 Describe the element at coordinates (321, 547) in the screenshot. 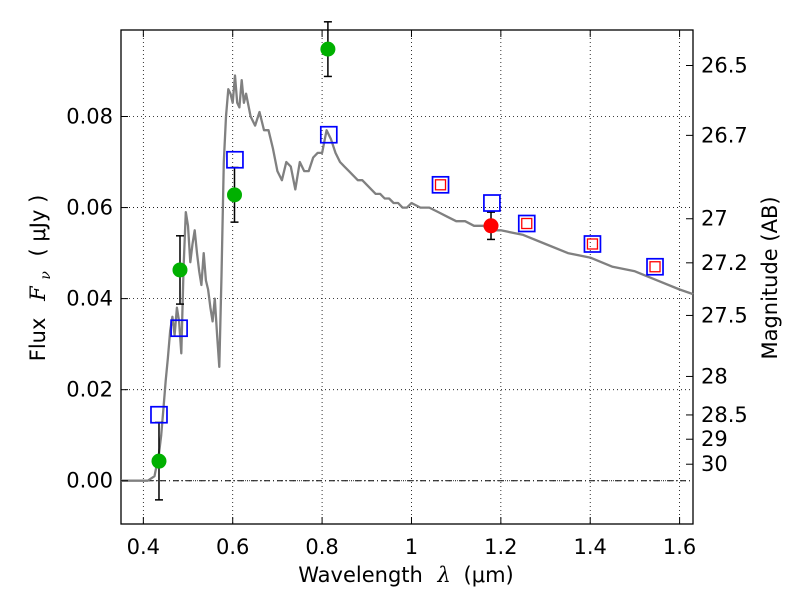

I see `x-tick-label: 0.8` at that location.